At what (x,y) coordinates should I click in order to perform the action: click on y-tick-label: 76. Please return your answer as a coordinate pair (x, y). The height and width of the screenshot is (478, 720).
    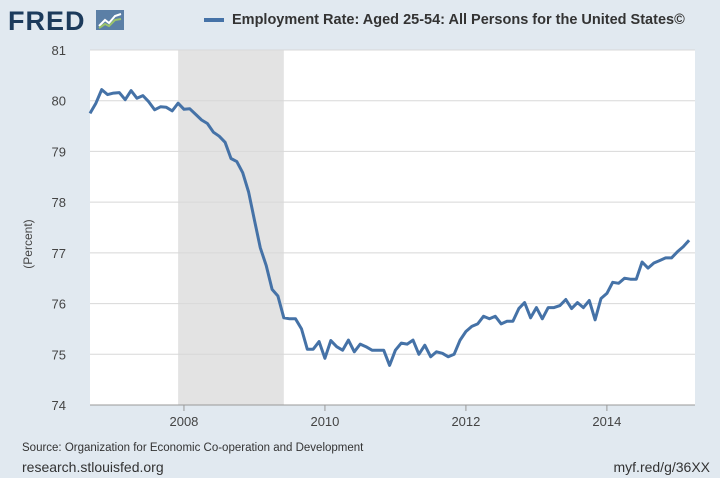
    Looking at the image, I should click on (59, 304).